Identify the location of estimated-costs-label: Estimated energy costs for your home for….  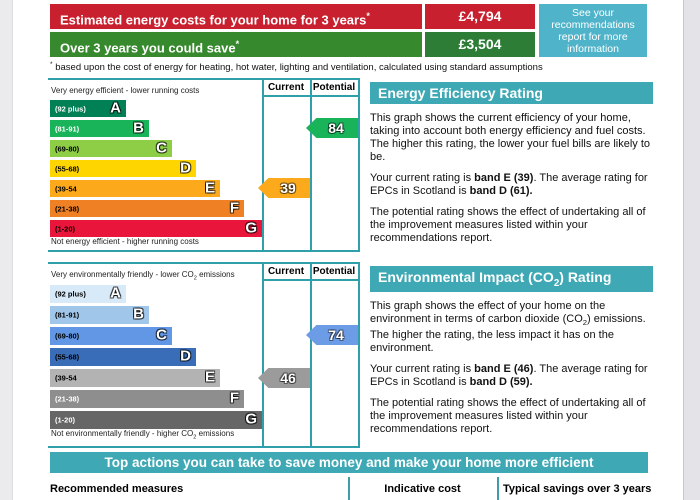
(236, 16).